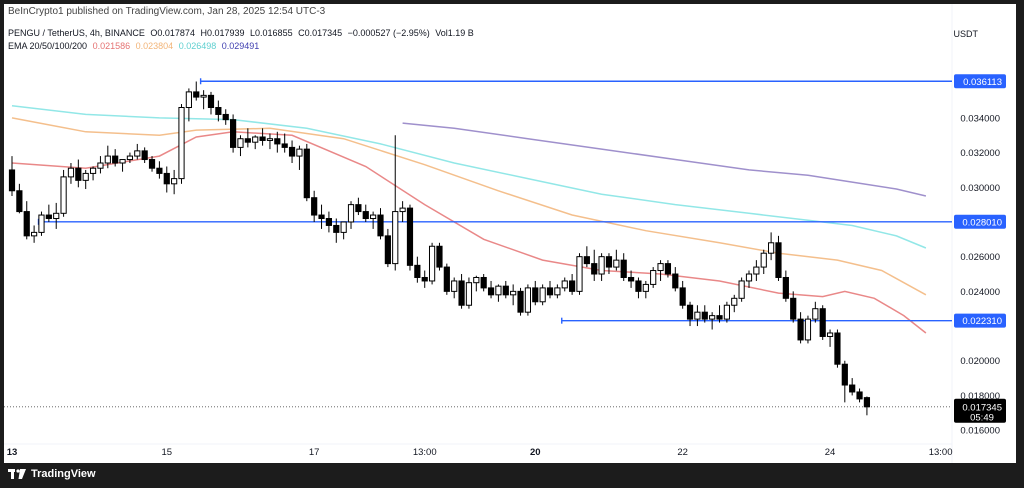  I want to click on footer-brand-label: TradingView, so click(63, 474).